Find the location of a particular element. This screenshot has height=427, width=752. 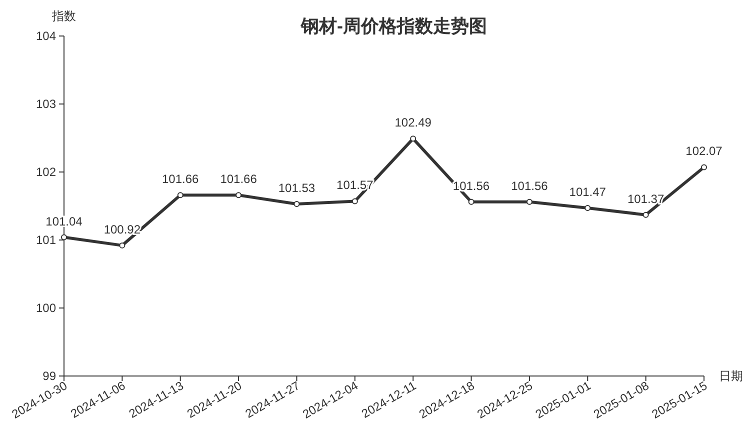

y-tick-label: 104 is located at coordinates (46, 36).